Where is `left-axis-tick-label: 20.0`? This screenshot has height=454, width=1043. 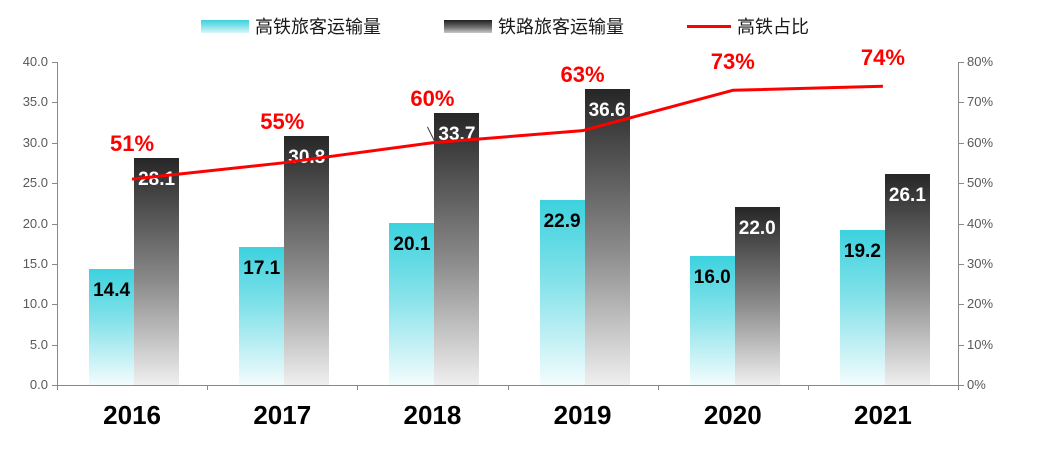 left-axis-tick-label: 20.0 is located at coordinates (35, 223).